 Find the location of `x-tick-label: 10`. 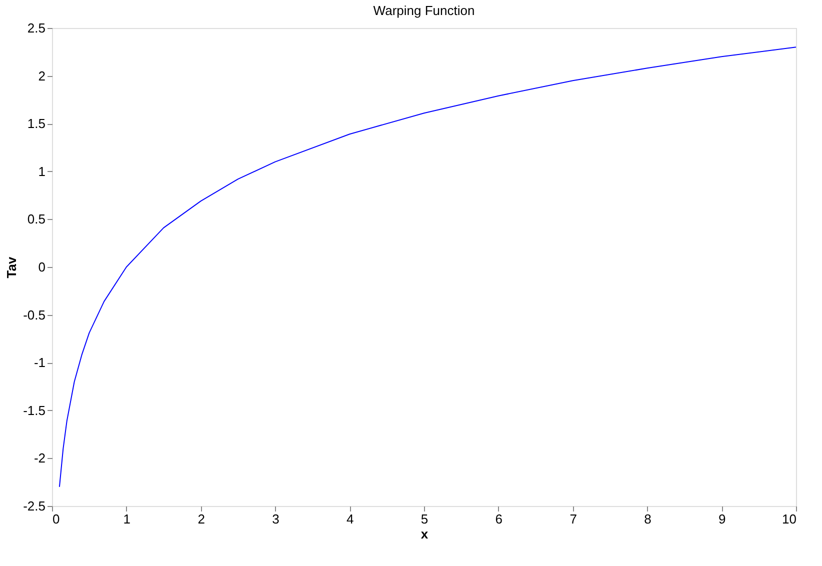

x-tick-label: 10 is located at coordinates (789, 519).